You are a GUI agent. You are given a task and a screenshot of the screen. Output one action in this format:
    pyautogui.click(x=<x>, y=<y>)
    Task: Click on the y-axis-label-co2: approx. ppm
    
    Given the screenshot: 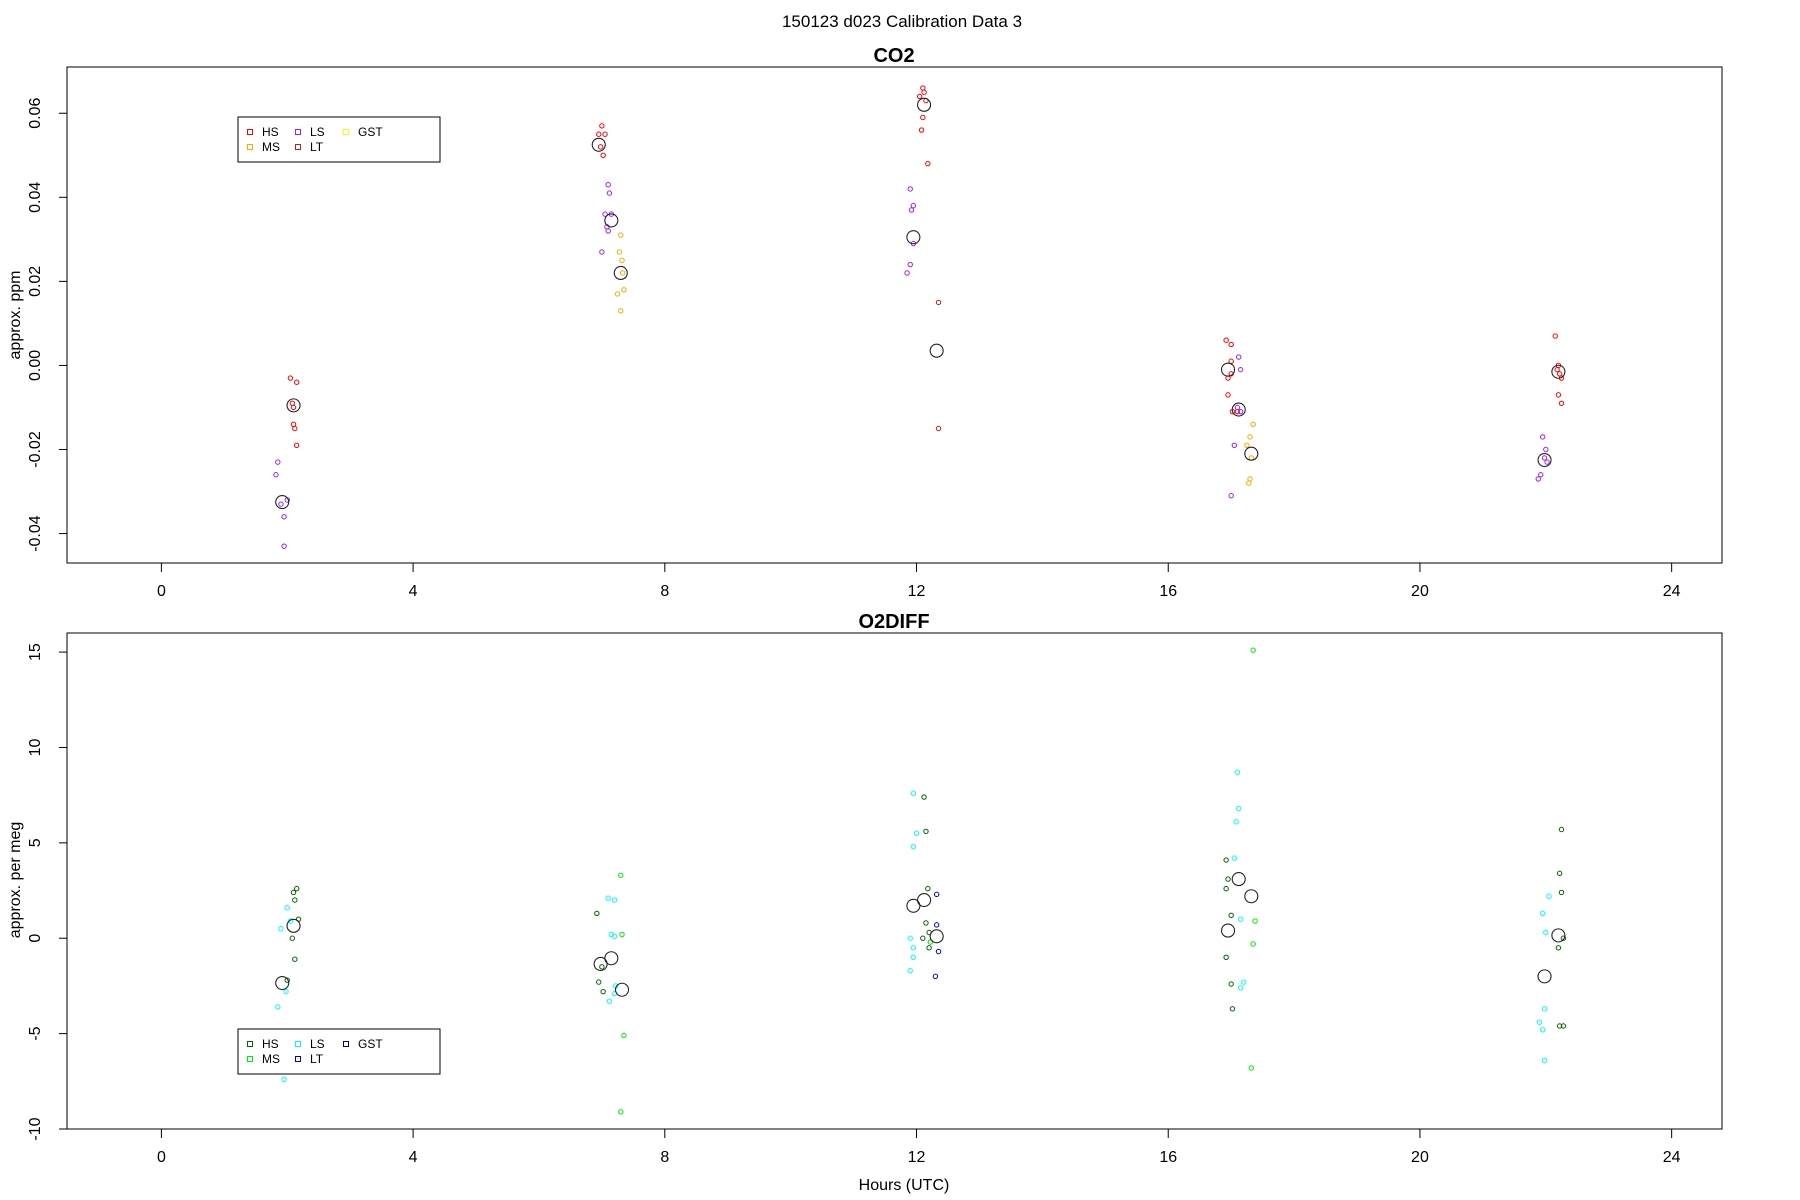 What is the action you would take?
    pyautogui.click(x=15, y=315)
    